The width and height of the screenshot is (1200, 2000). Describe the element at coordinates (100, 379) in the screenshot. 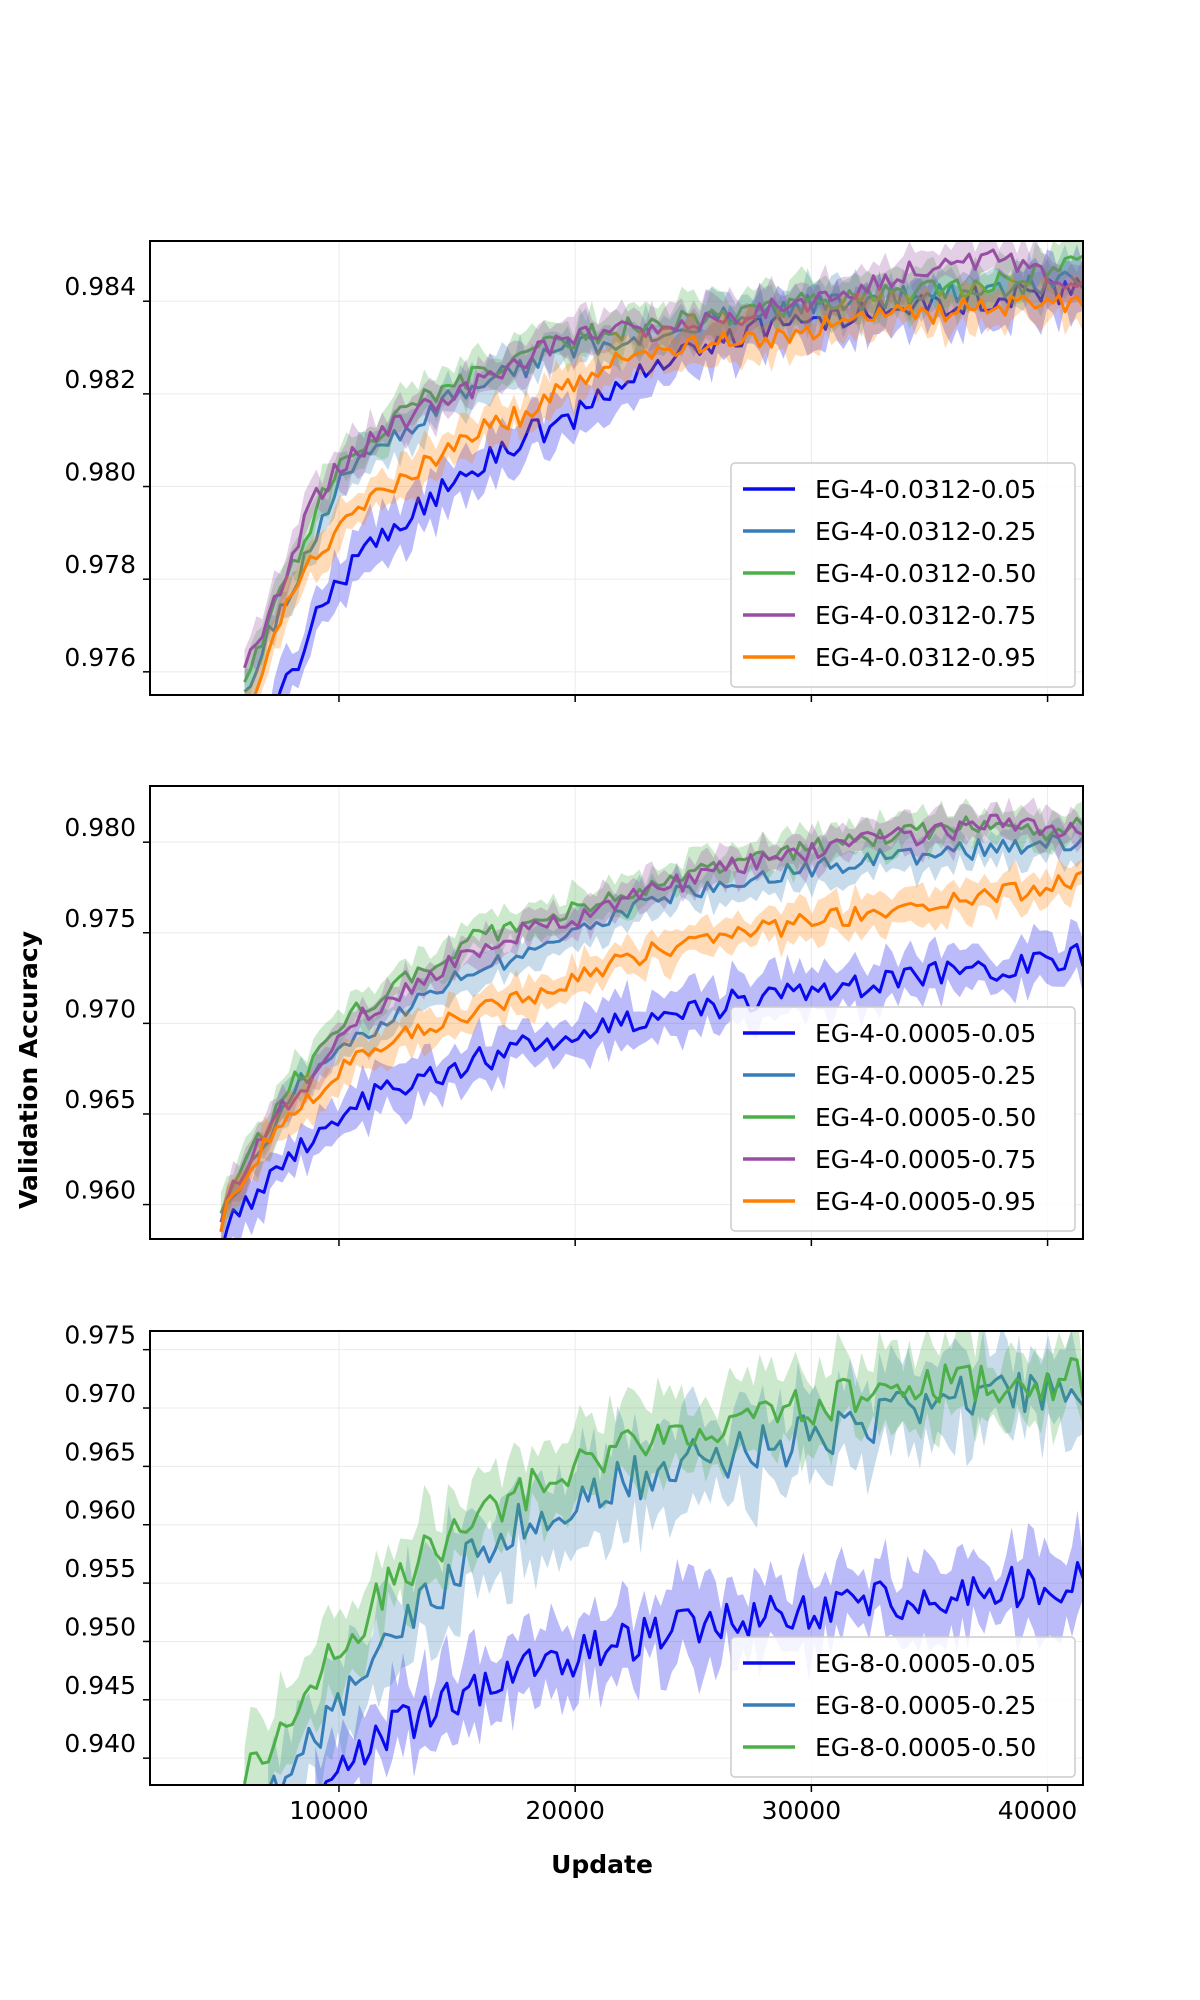

I see `y-tick-label: 0.982` at that location.